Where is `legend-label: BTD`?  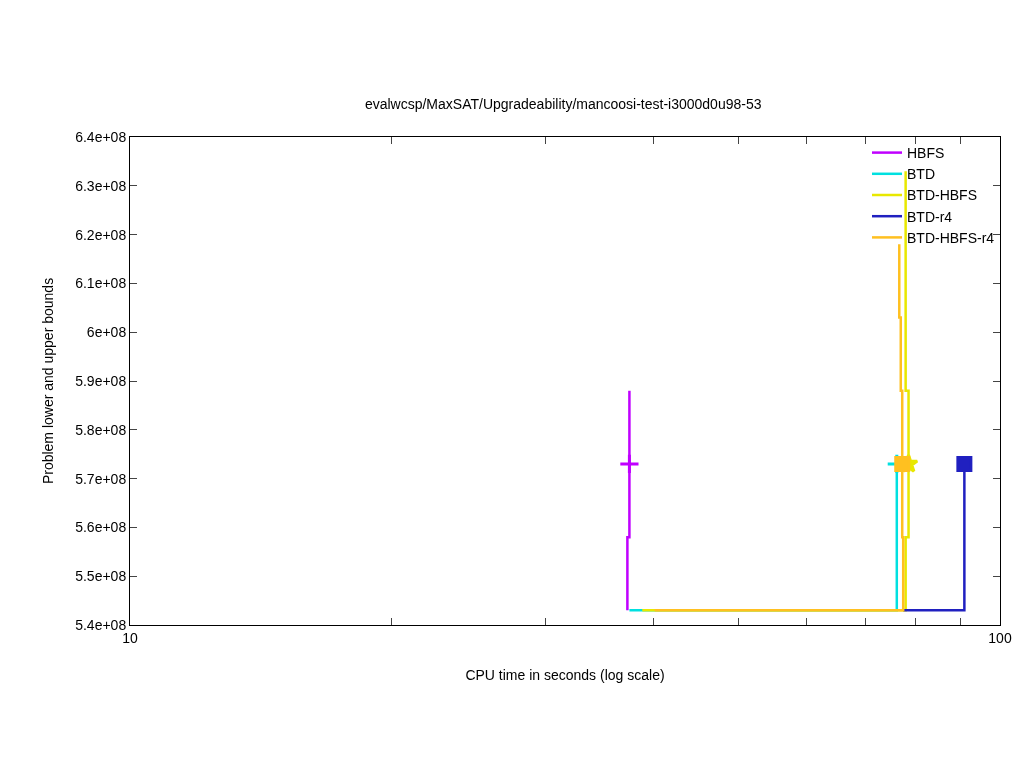 legend-label: BTD is located at coordinates (921, 174).